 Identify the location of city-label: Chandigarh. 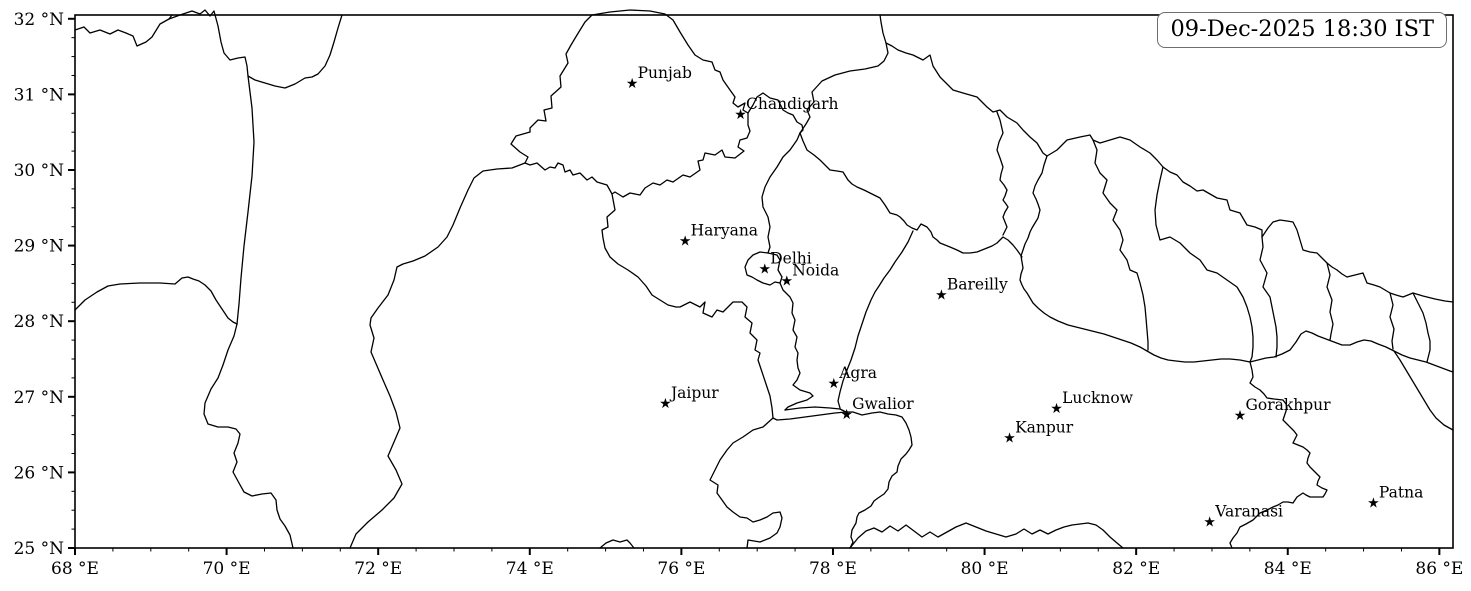
(792, 104).